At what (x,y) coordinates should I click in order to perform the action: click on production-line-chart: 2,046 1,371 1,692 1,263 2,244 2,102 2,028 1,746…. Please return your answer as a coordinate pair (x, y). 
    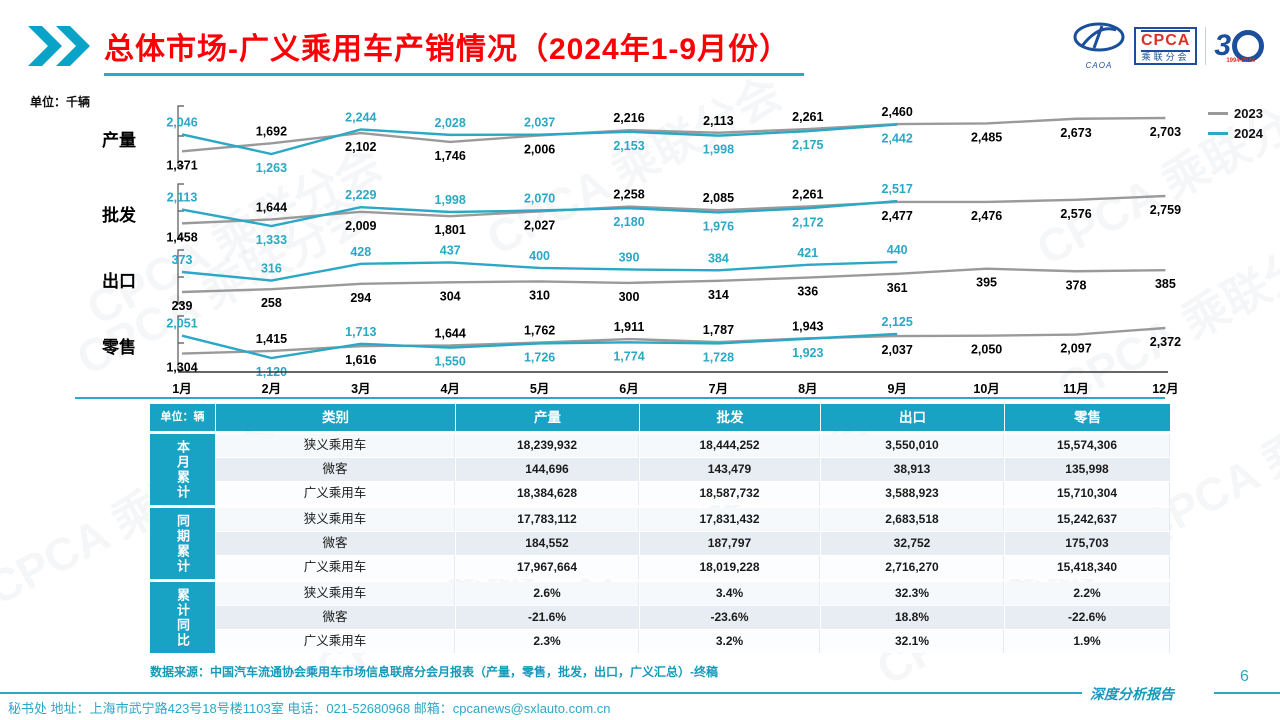
    Looking at the image, I should click on (673, 140).